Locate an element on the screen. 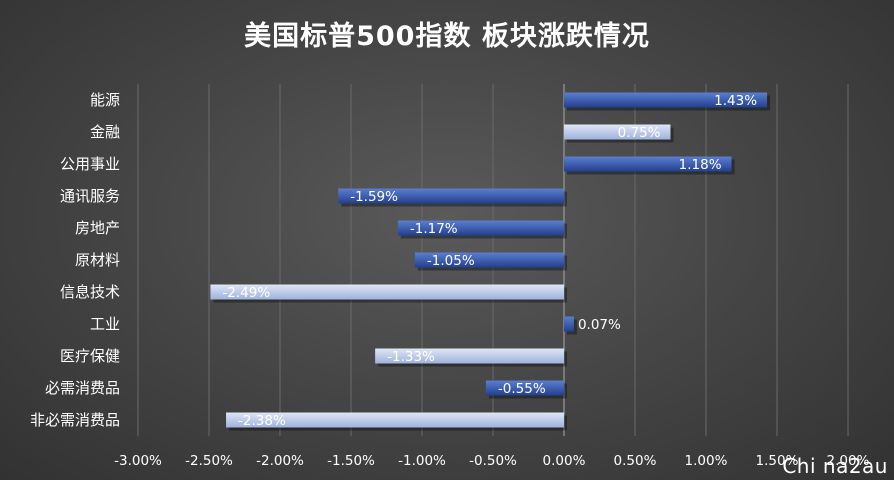  data-label: -1.59% is located at coordinates (374, 197).